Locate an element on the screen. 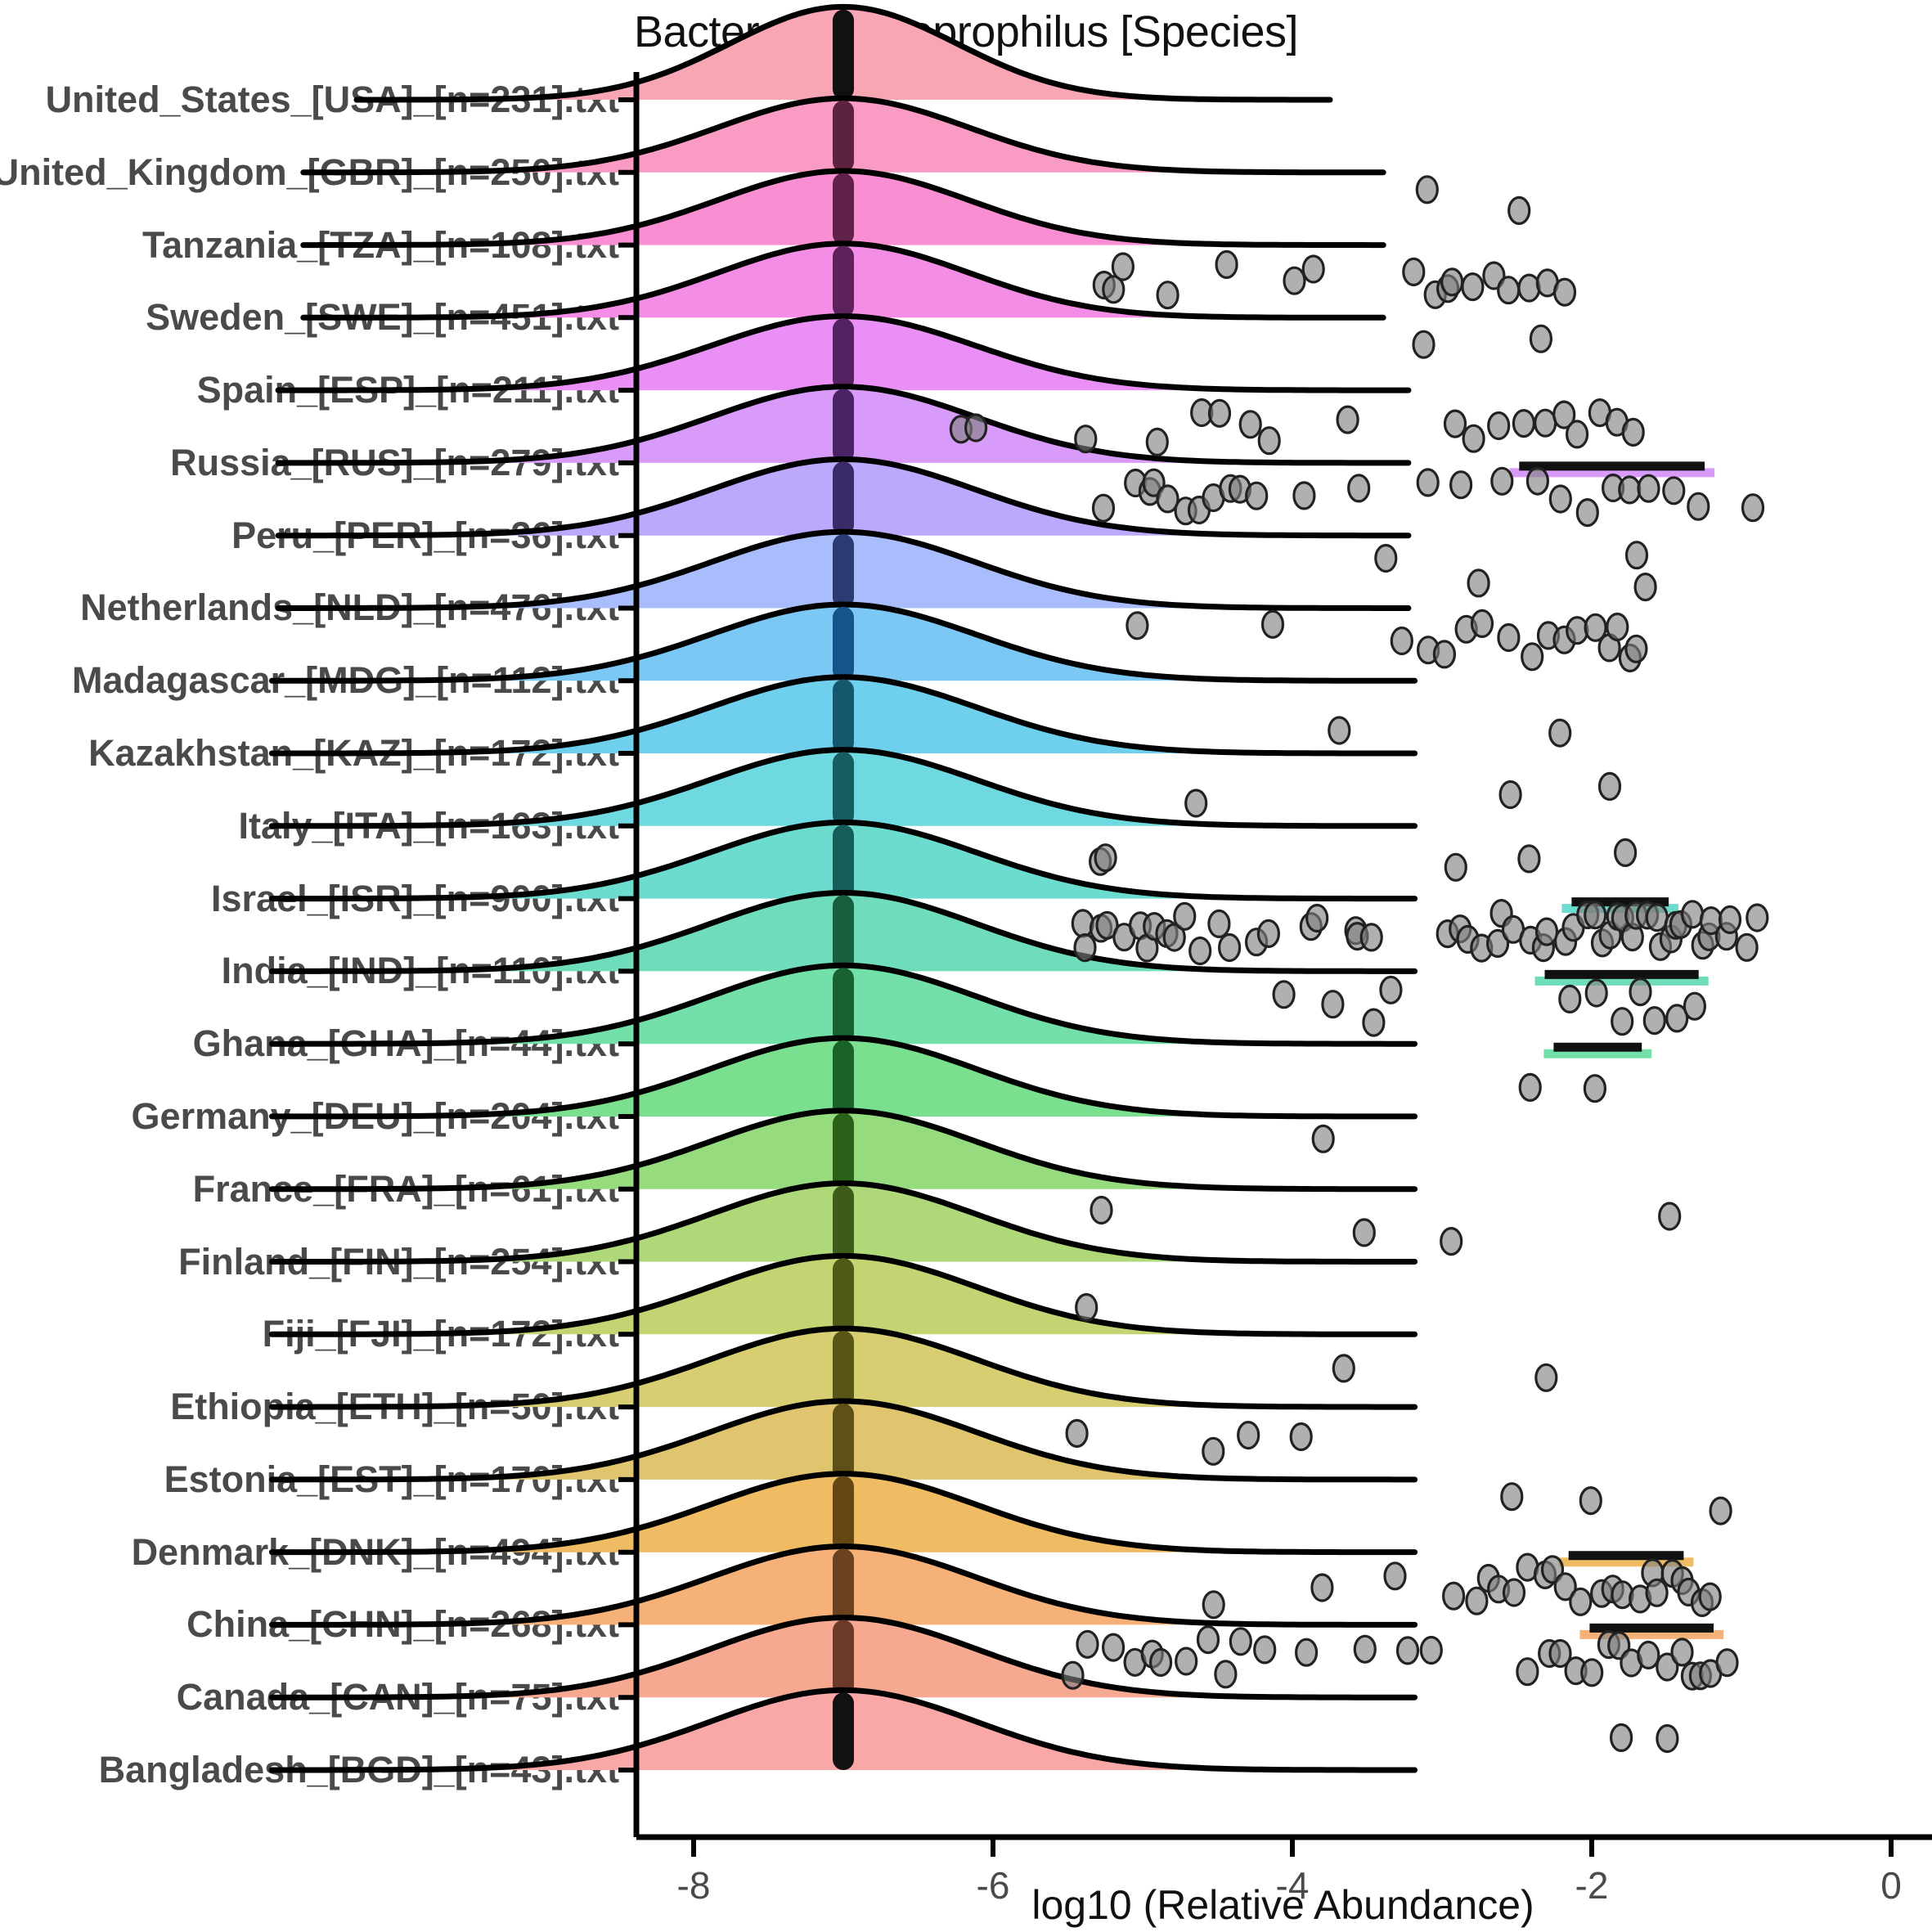 Image resolution: width=1932 pixels, height=1932 pixels. x-axis-title: log10 (Relative Abundance) is located at coordinates (1283, 1905).